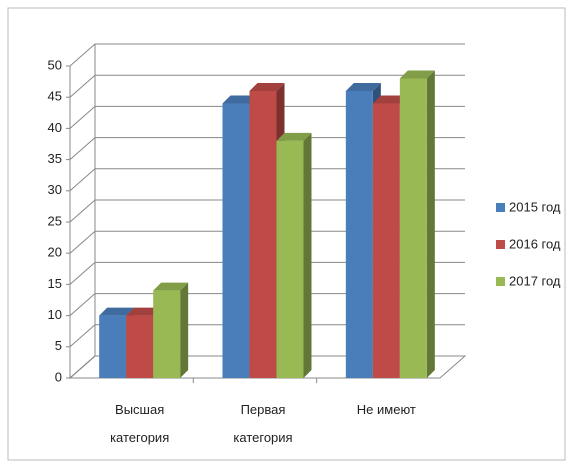  What do you see at coordinates (58, 376) in the screenshot?
I see `y-tick-label: 0` at bounding box center [58, 376].